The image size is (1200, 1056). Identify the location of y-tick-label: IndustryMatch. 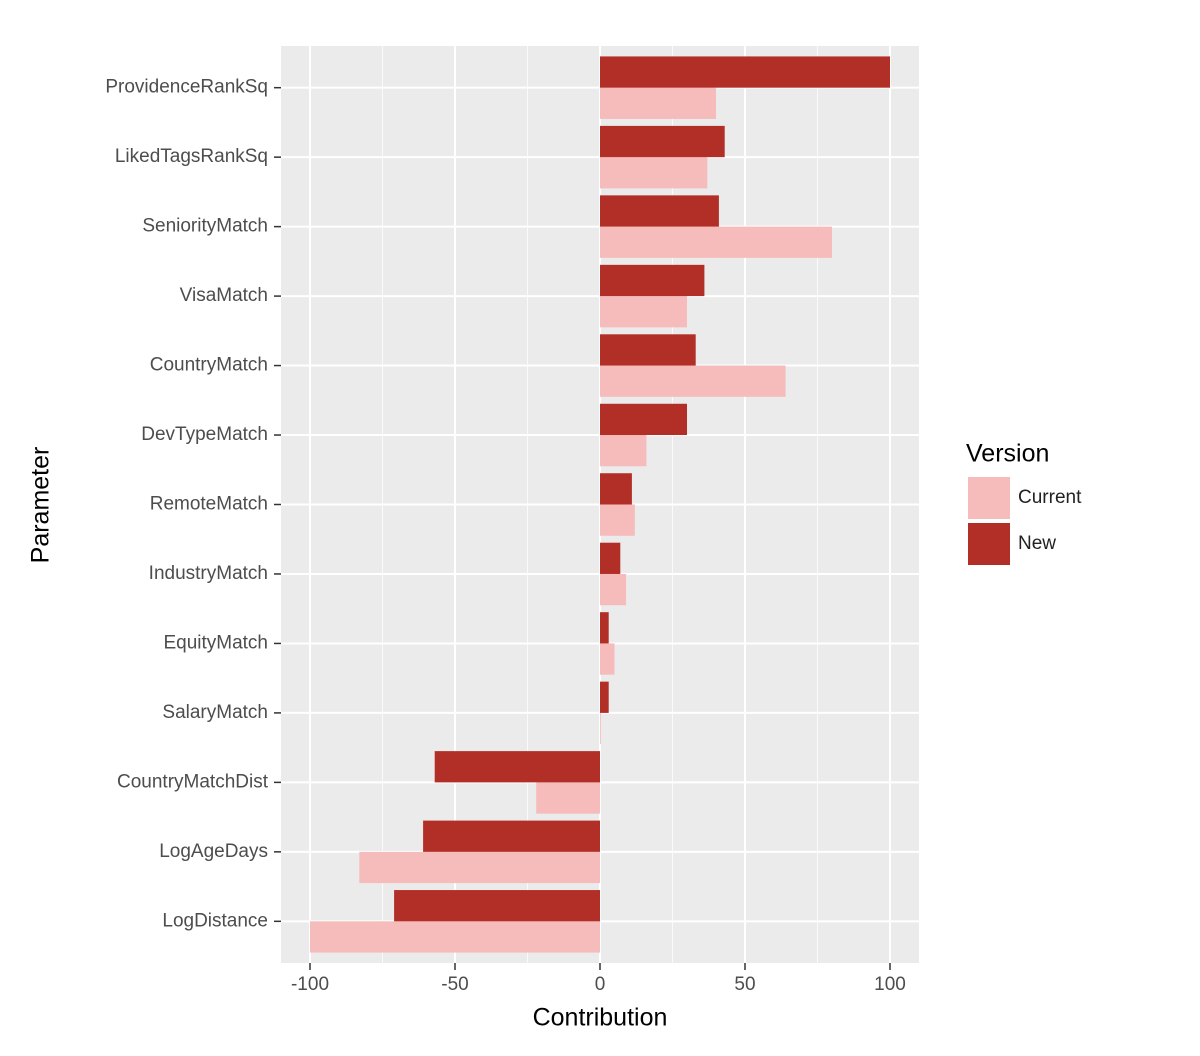
(208, 573).